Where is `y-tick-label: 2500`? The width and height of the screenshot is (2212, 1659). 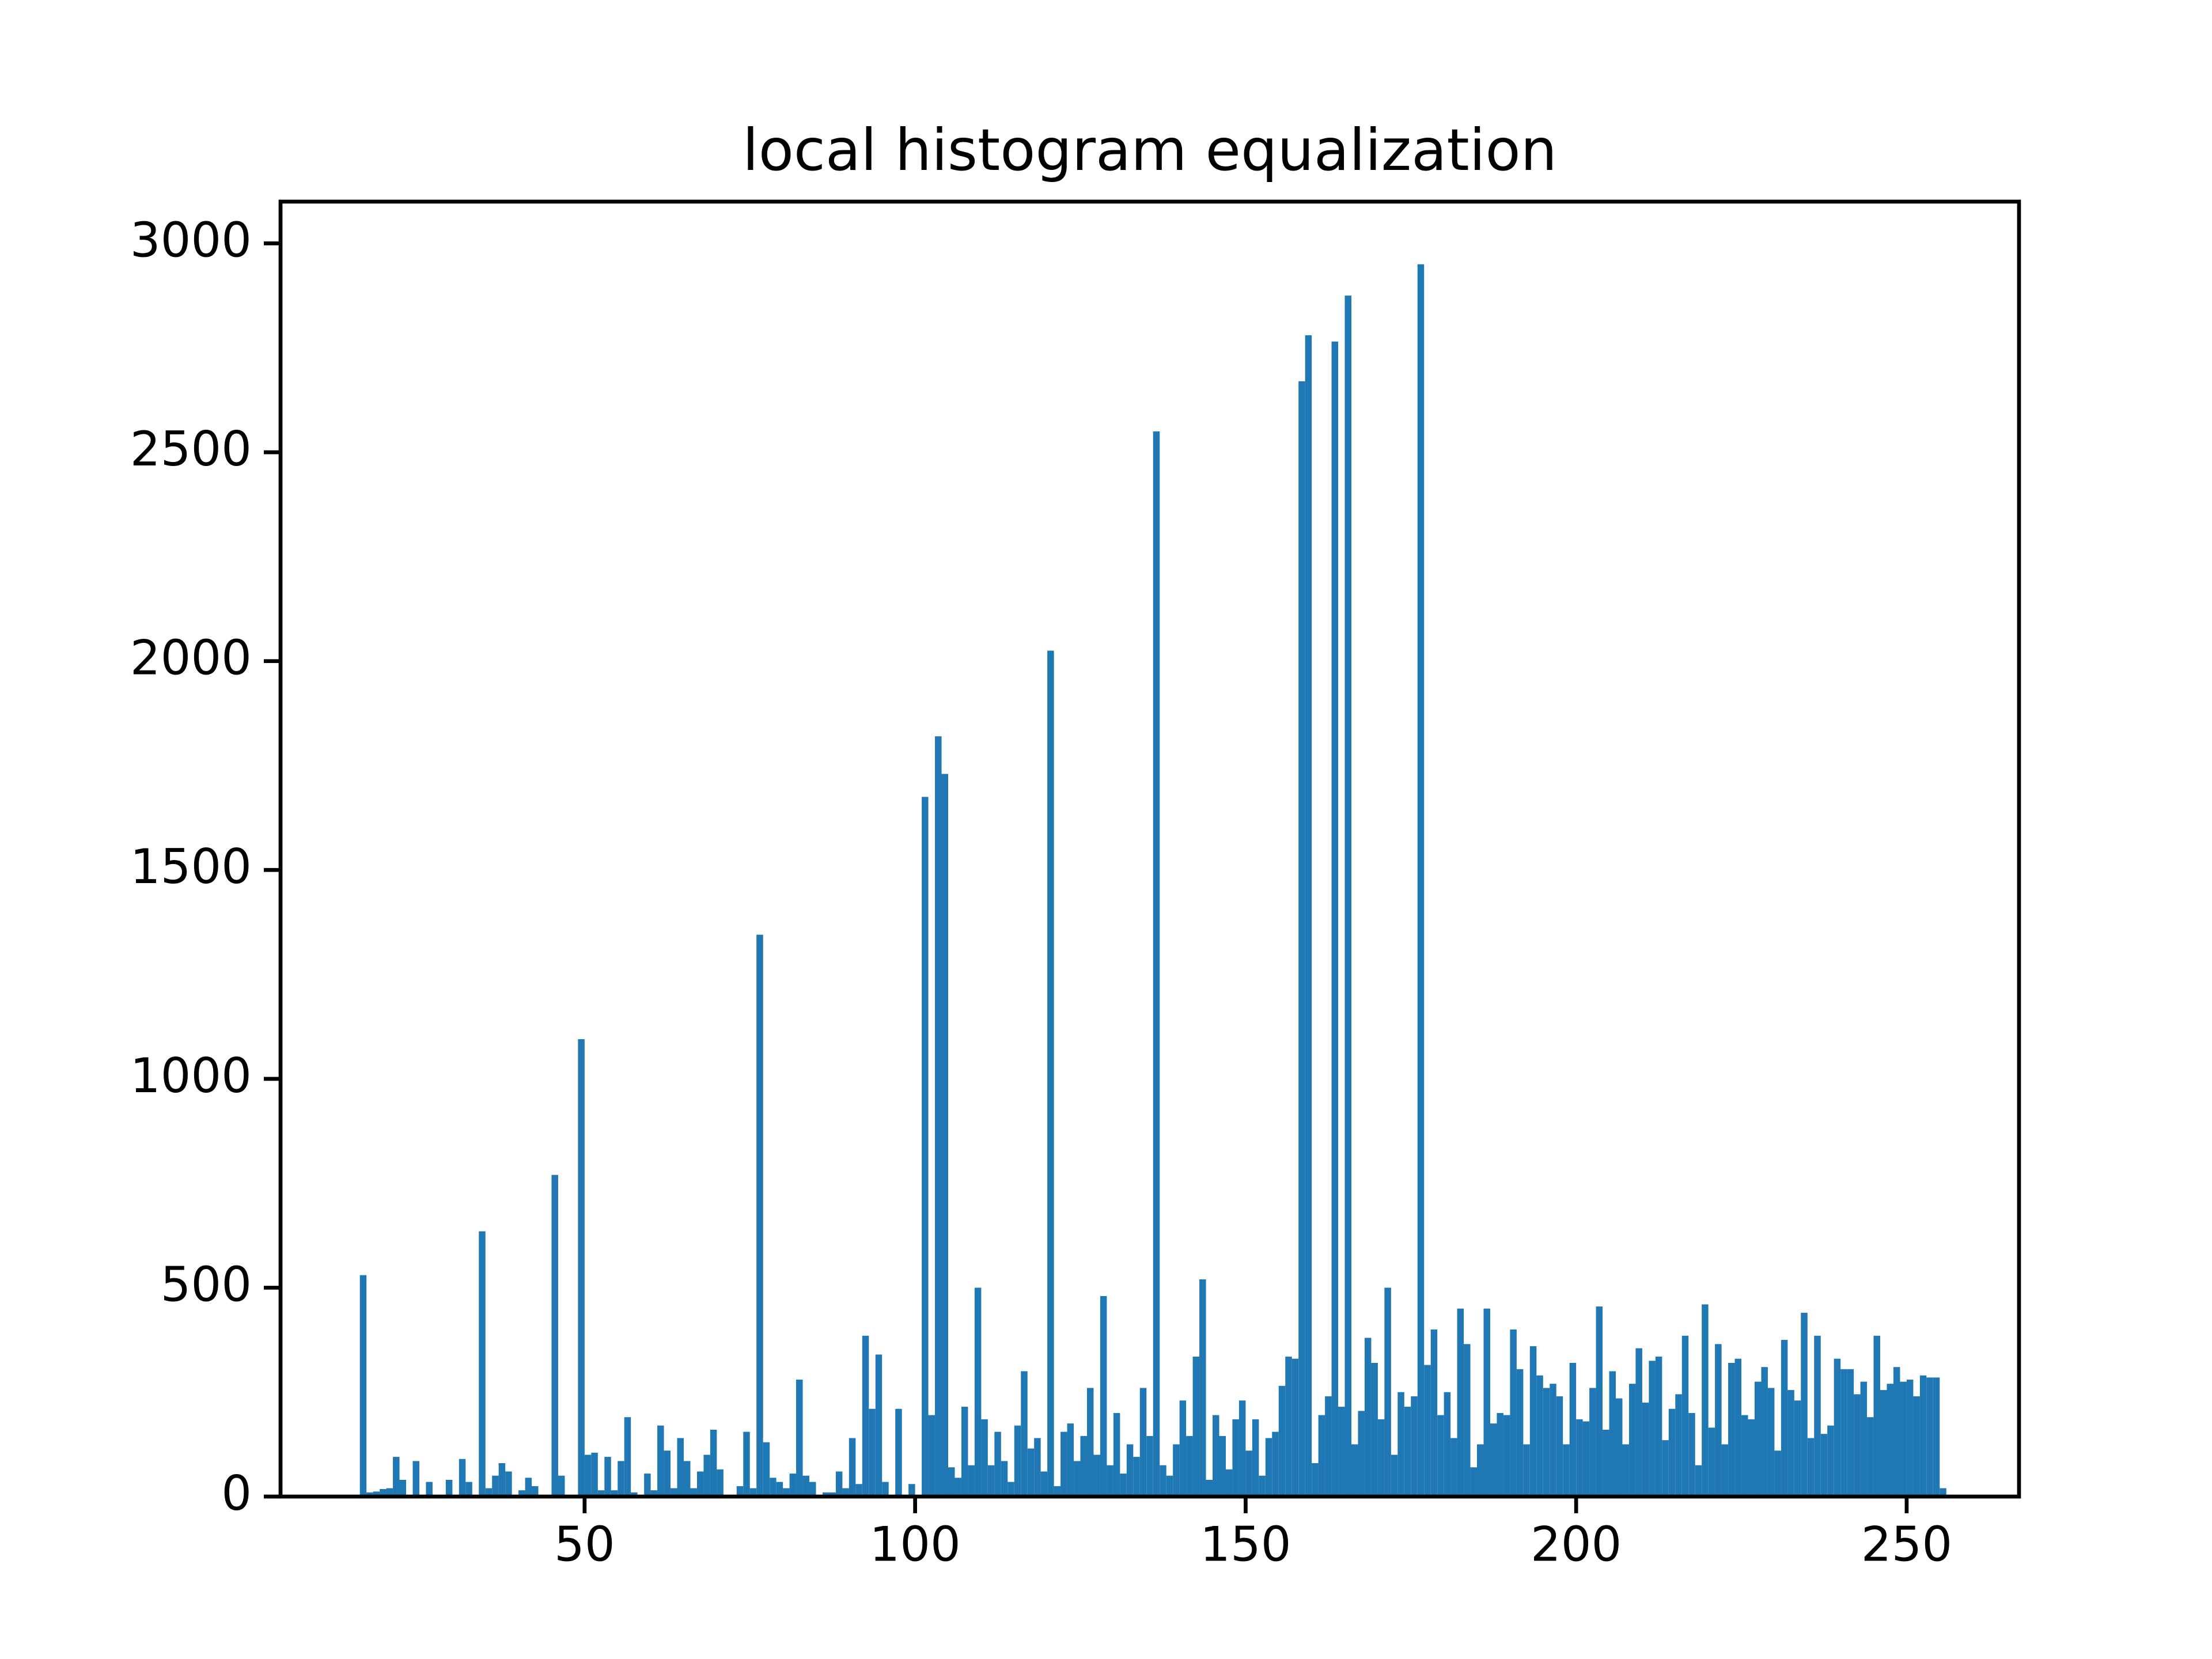
y-tick-label: 2500 is located at coordinates (191, 449).